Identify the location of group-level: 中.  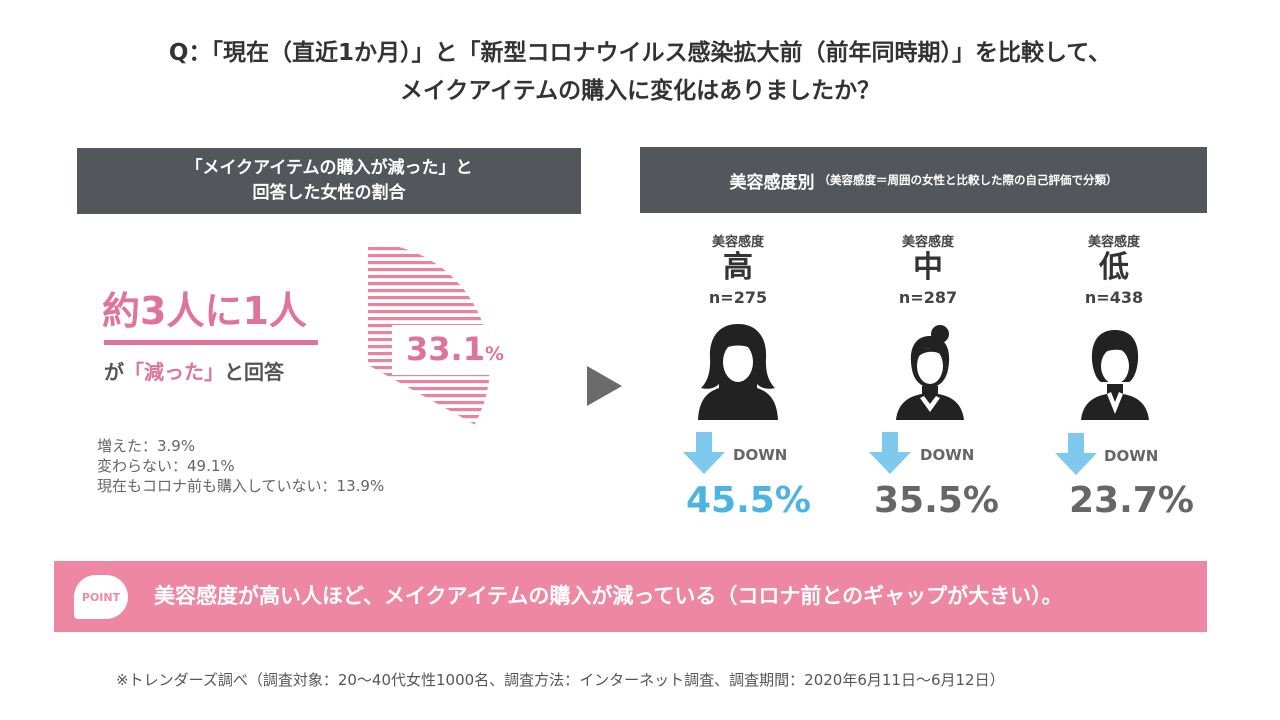
(928, 267).